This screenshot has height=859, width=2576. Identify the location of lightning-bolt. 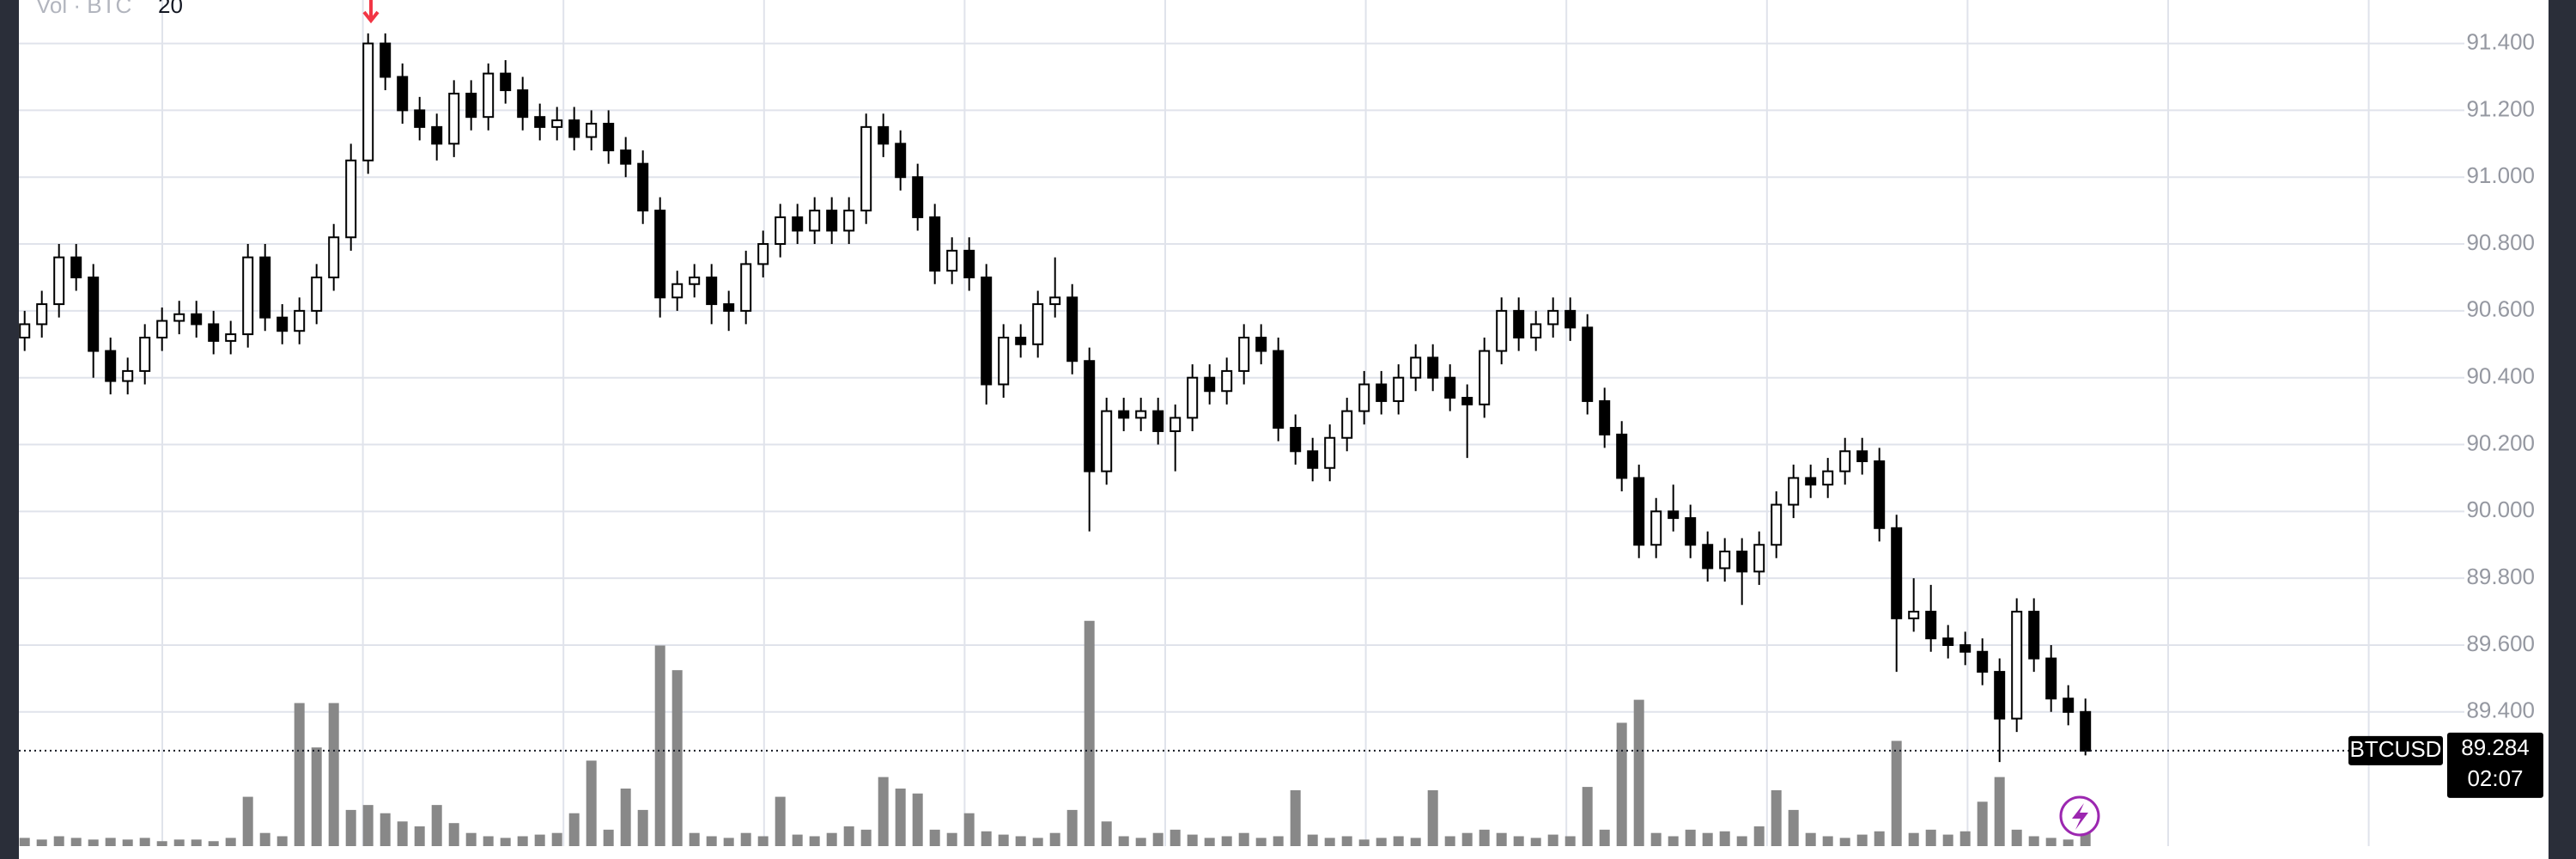
(2080, 816).